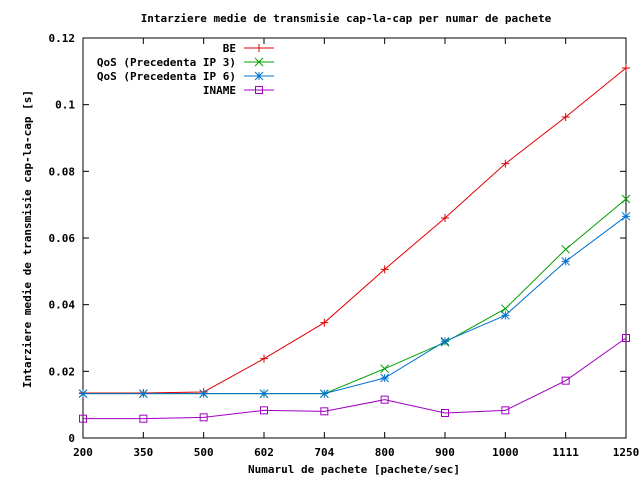 This screenshot has height=480, width=640. Describe the element at coordinates (62, 171) in the screenshot. I see `y-tick-label: 0.08` at that location.